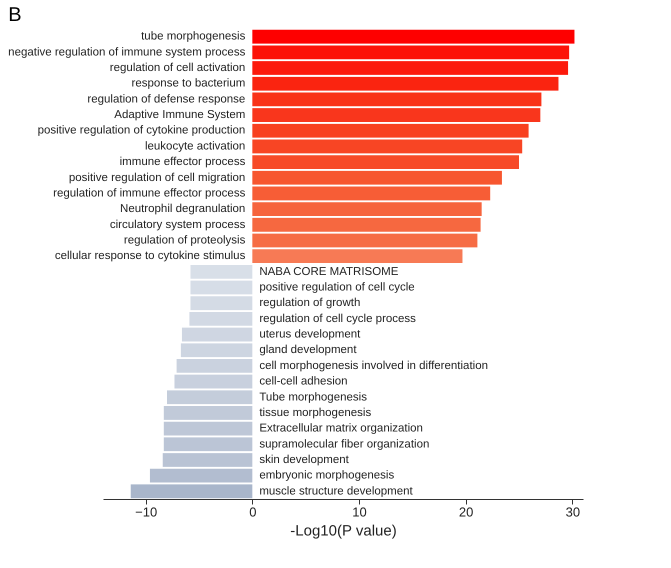  Describe the element at coordinates (185, 240) in the screenshot. I see `y-tick-label: regulation of proteolysis` at that location.